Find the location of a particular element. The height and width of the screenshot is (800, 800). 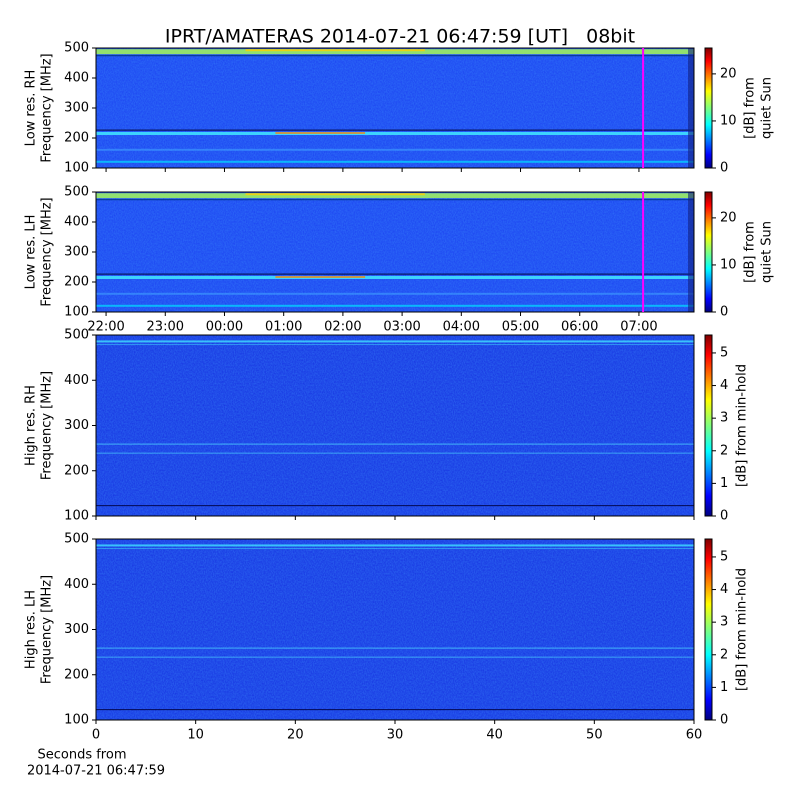

x-tick-label: 60 is located at coordinates (694, 735).